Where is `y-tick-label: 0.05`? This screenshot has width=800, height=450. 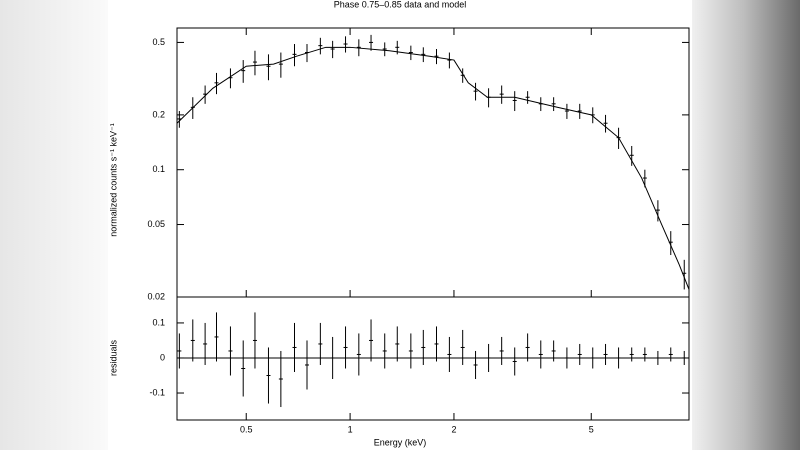 y-tick-label: 0.05 is located at coordinates (156, 224).